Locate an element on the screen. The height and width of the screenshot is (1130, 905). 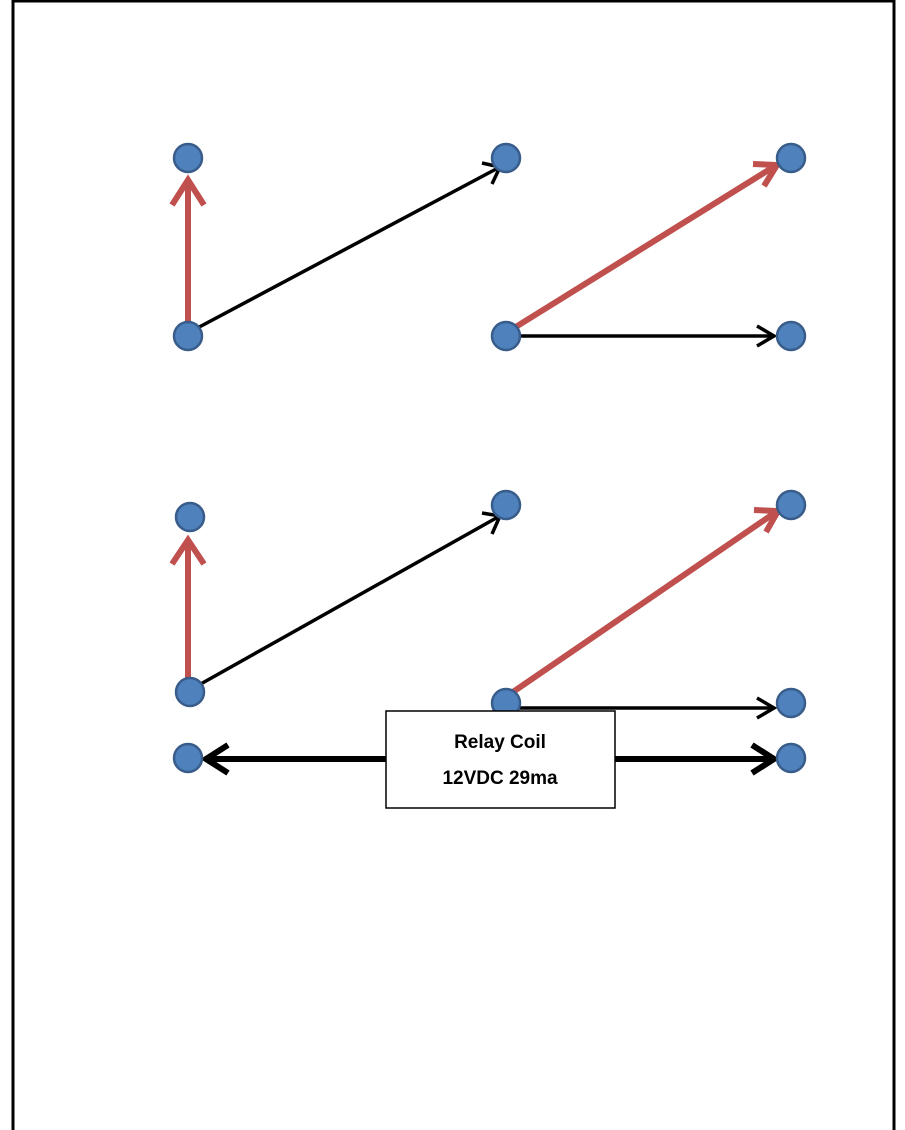
coil-label-line1: Relay Coil is located at coordinates (500, 742).